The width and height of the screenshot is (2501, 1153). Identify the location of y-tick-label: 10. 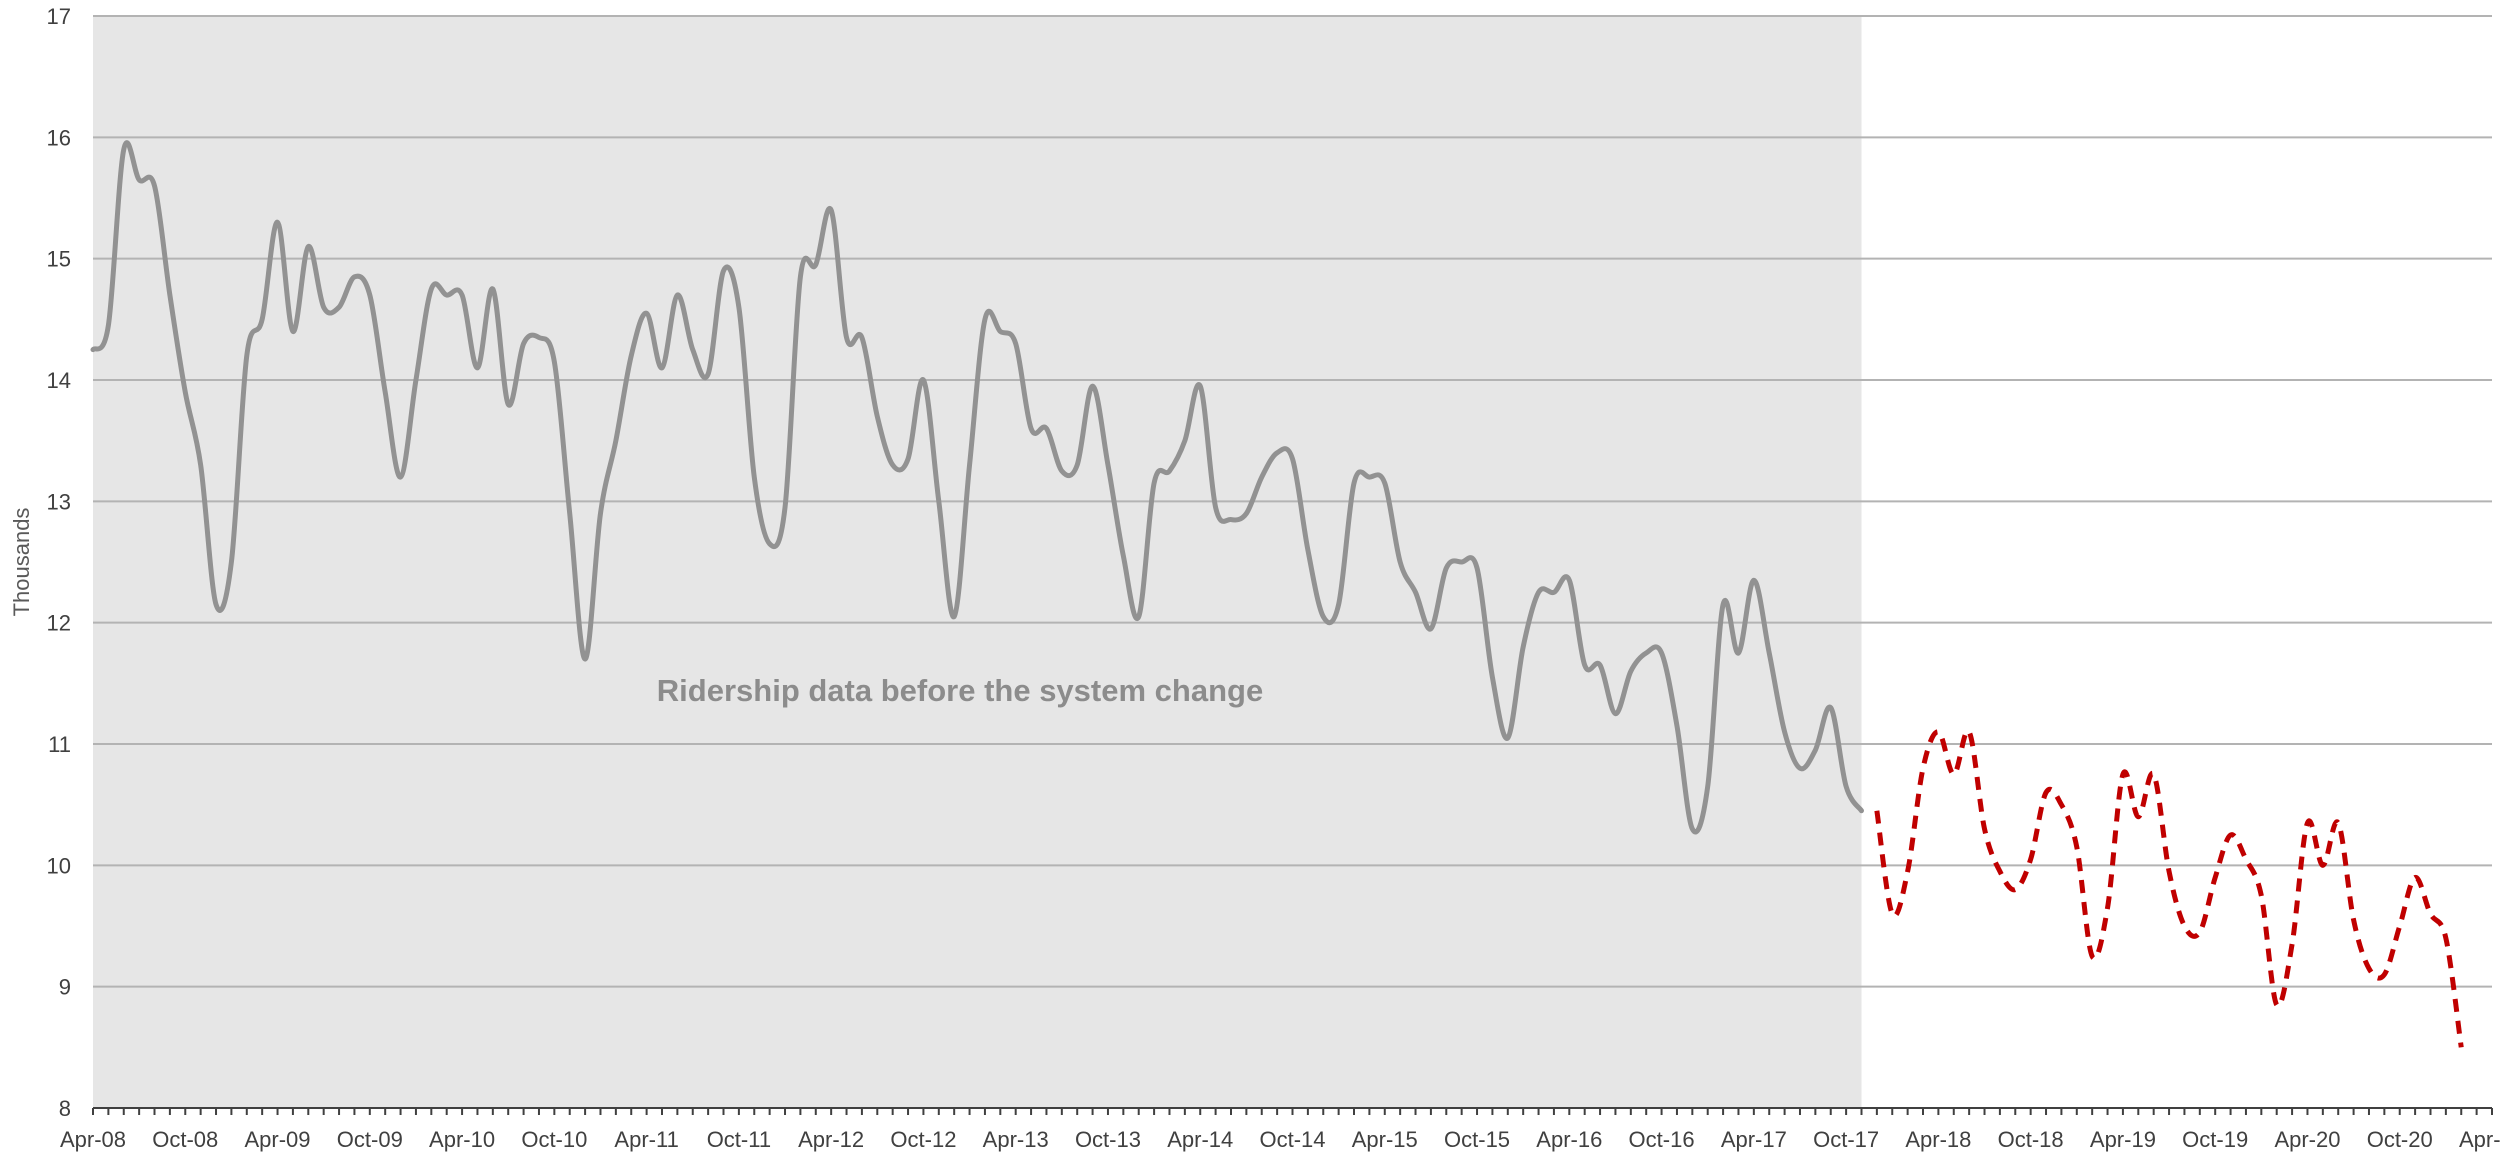
(59, 865).